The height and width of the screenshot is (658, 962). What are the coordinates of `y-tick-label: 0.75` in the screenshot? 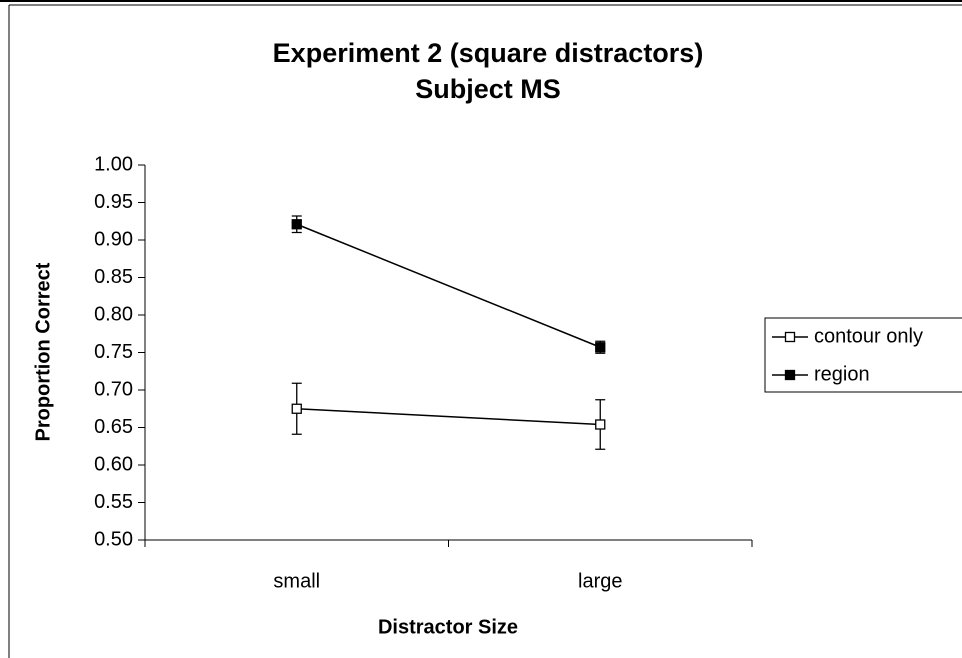 It's located at (113, 352).